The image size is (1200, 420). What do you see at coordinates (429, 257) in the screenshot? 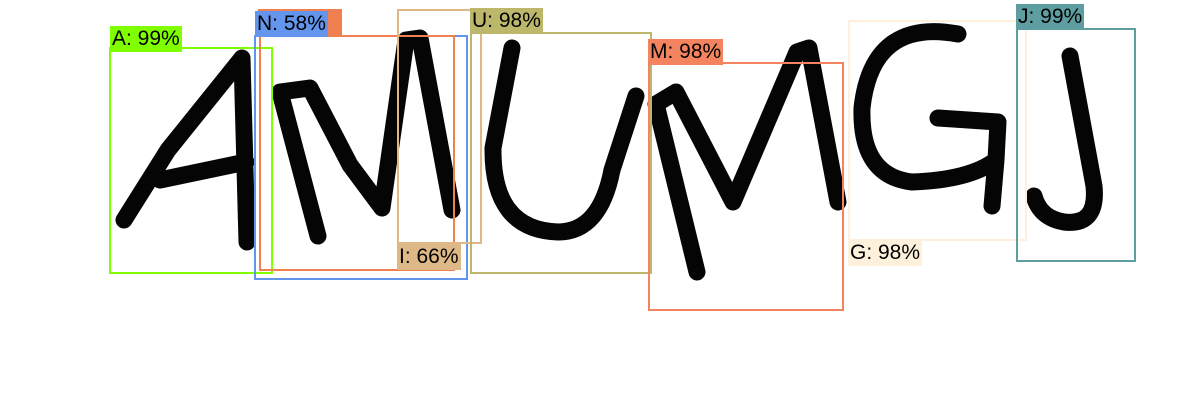
I see `detection-tag-i: I: 66%` at bounding box center [429, 257].